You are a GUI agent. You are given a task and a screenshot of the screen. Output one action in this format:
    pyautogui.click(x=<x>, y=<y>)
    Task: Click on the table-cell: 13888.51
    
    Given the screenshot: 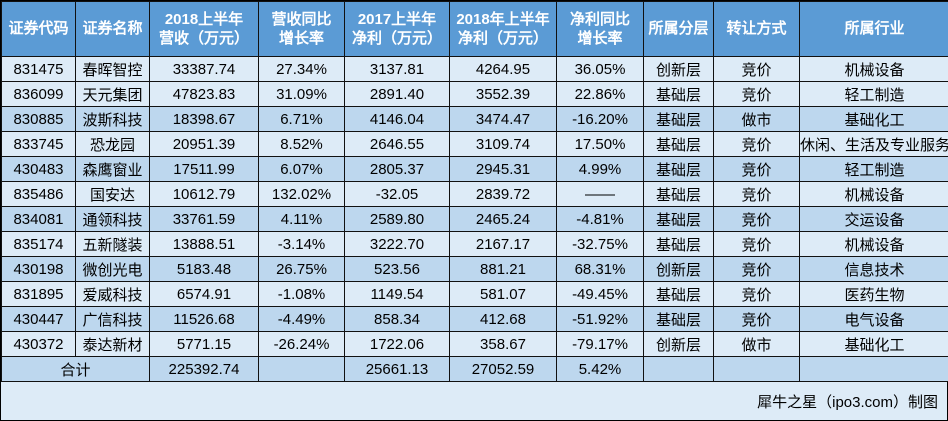 What is the action you would take?
    pyautogui.click(x=204, y=244)
    